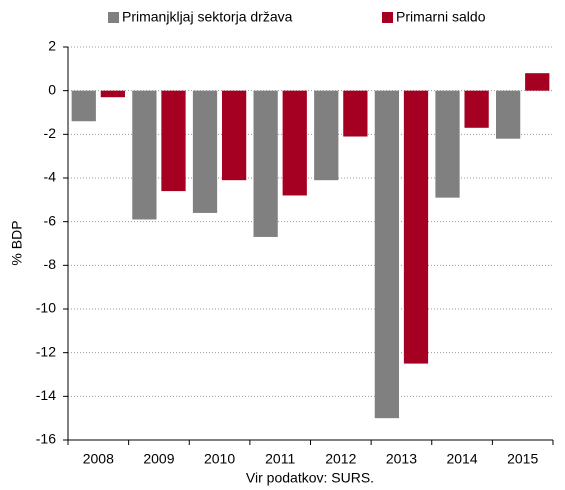  Describe the element at coordinates (52, 89) in the screenshot. I see `y-tick-label: 0` at that location.